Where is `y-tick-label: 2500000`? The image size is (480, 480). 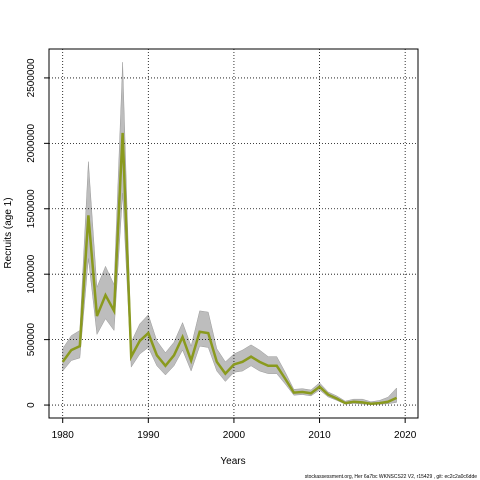
y-tick-label: 2500000 is located at coordinates (31, 77).